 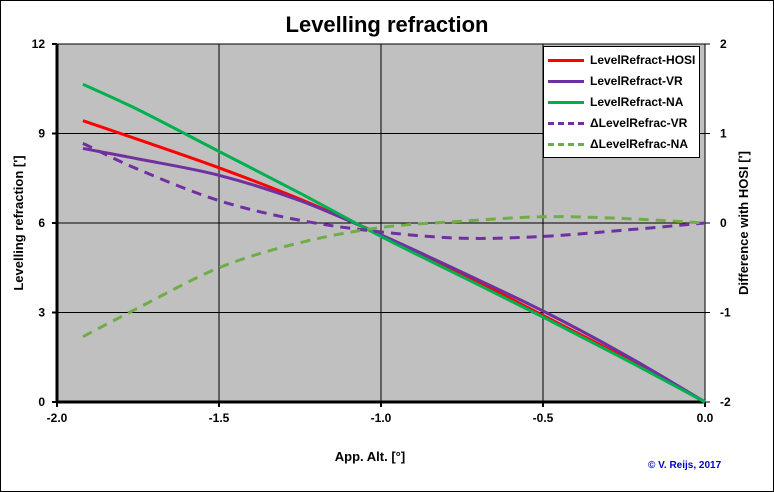 I want to click on y2-axis-label: Difference with HOSI ['], so click(x=743, y=223).